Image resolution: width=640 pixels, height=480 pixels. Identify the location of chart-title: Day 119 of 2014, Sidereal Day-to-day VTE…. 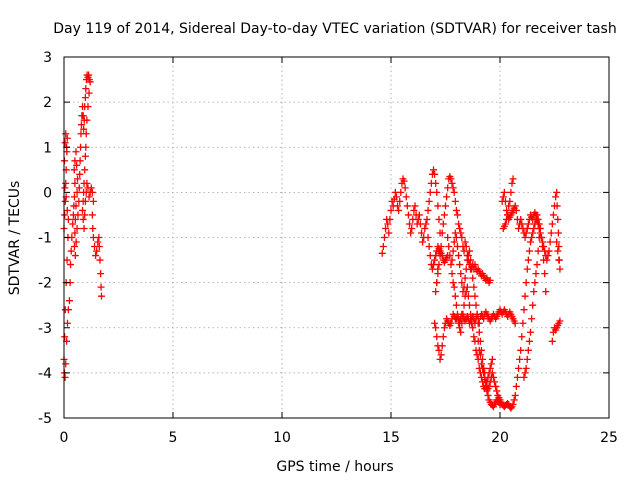
(334, 29).